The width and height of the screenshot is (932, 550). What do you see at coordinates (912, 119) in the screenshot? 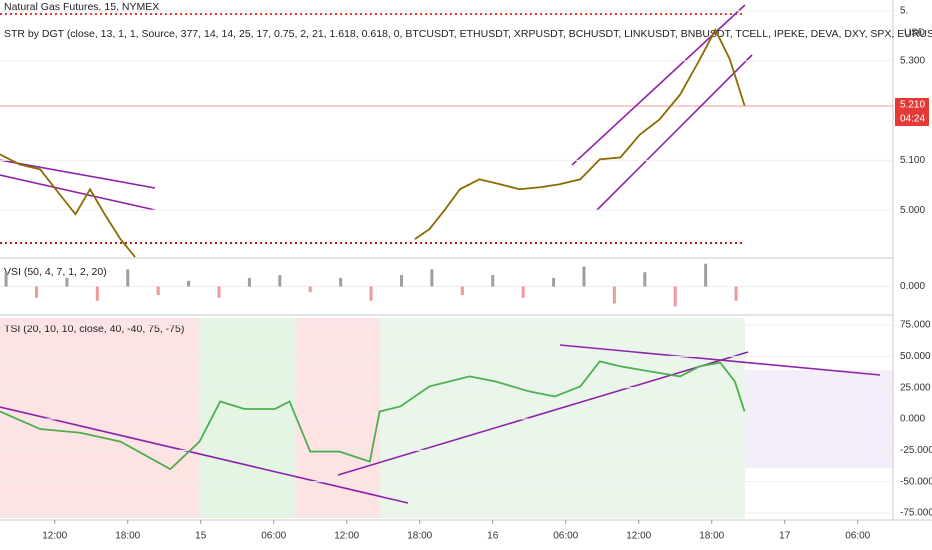
I see `countdown: 04:24` at bounding box center [912, 119].